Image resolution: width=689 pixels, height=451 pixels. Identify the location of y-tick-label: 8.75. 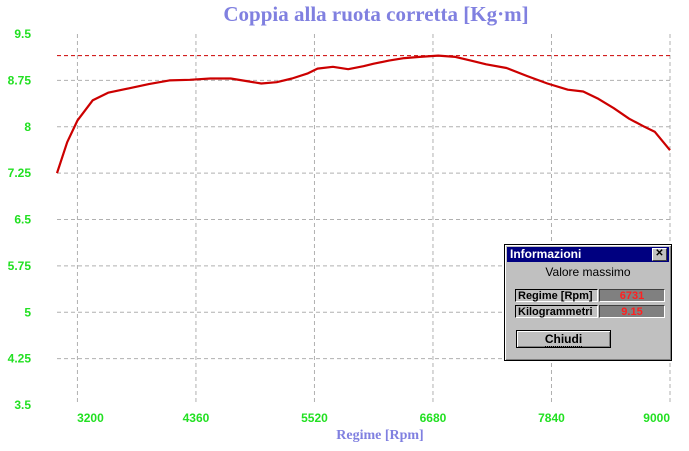
(20, 80).